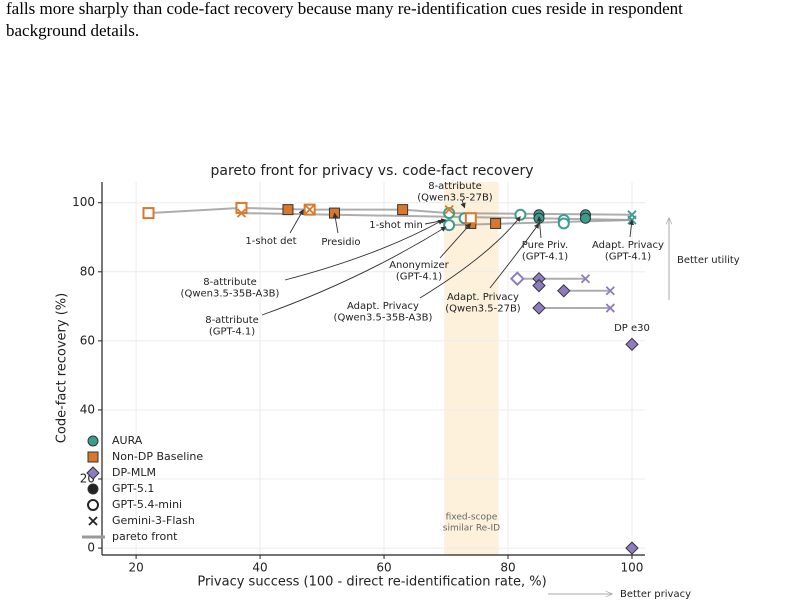  What do you see at coordinates (632, 328) in the screenshot?
I see `annotation: DP e30` at bounding box center [632, 328].